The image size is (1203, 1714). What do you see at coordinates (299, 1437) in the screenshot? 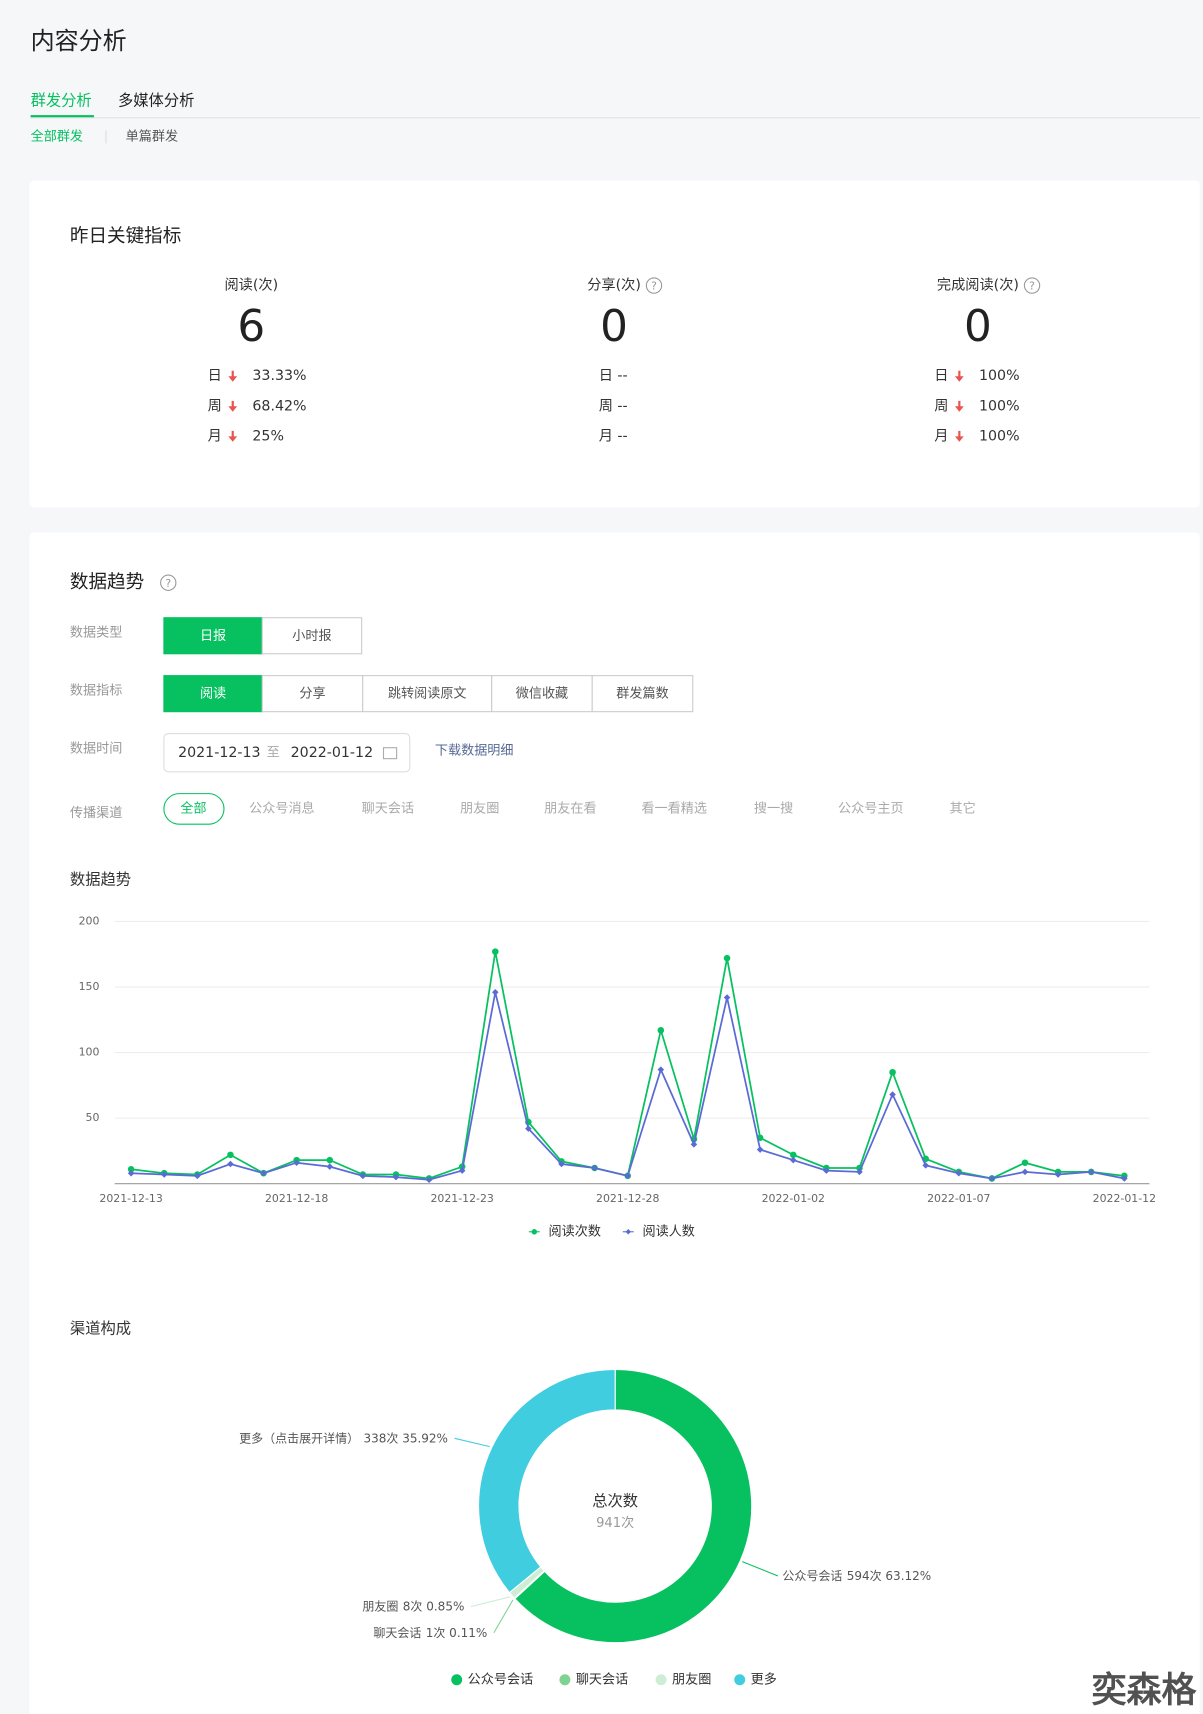
I see `slice-name: 更多（点击展开详情）` at bounding box center [299, 1437].